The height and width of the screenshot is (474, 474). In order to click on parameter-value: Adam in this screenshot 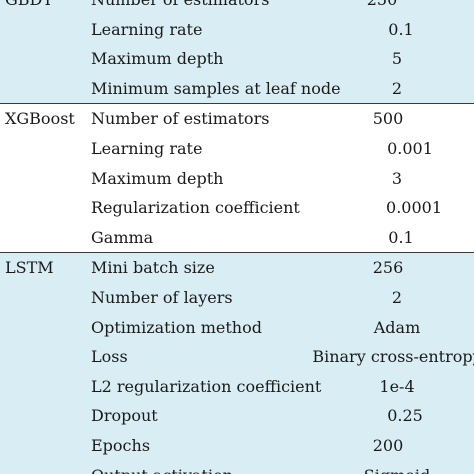, I will do `click(397, 327)`.